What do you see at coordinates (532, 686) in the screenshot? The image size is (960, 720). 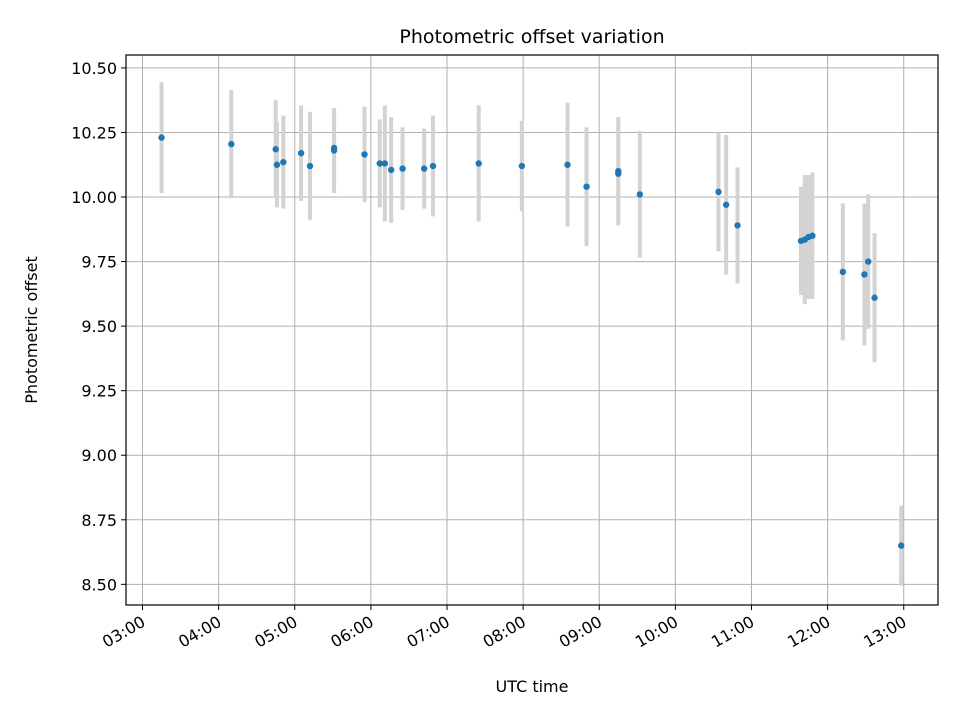 I see `x-axis-label: UTC time` at bounding box center [532, 686].